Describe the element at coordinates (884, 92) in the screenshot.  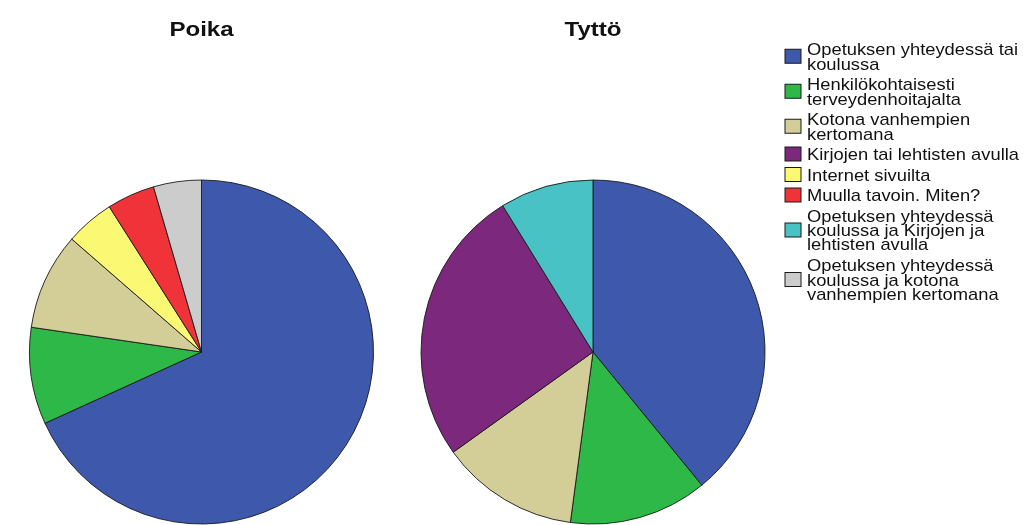
I see `legend-label: Henkilökohtaisesti terveydenhoitajalta` at that location.